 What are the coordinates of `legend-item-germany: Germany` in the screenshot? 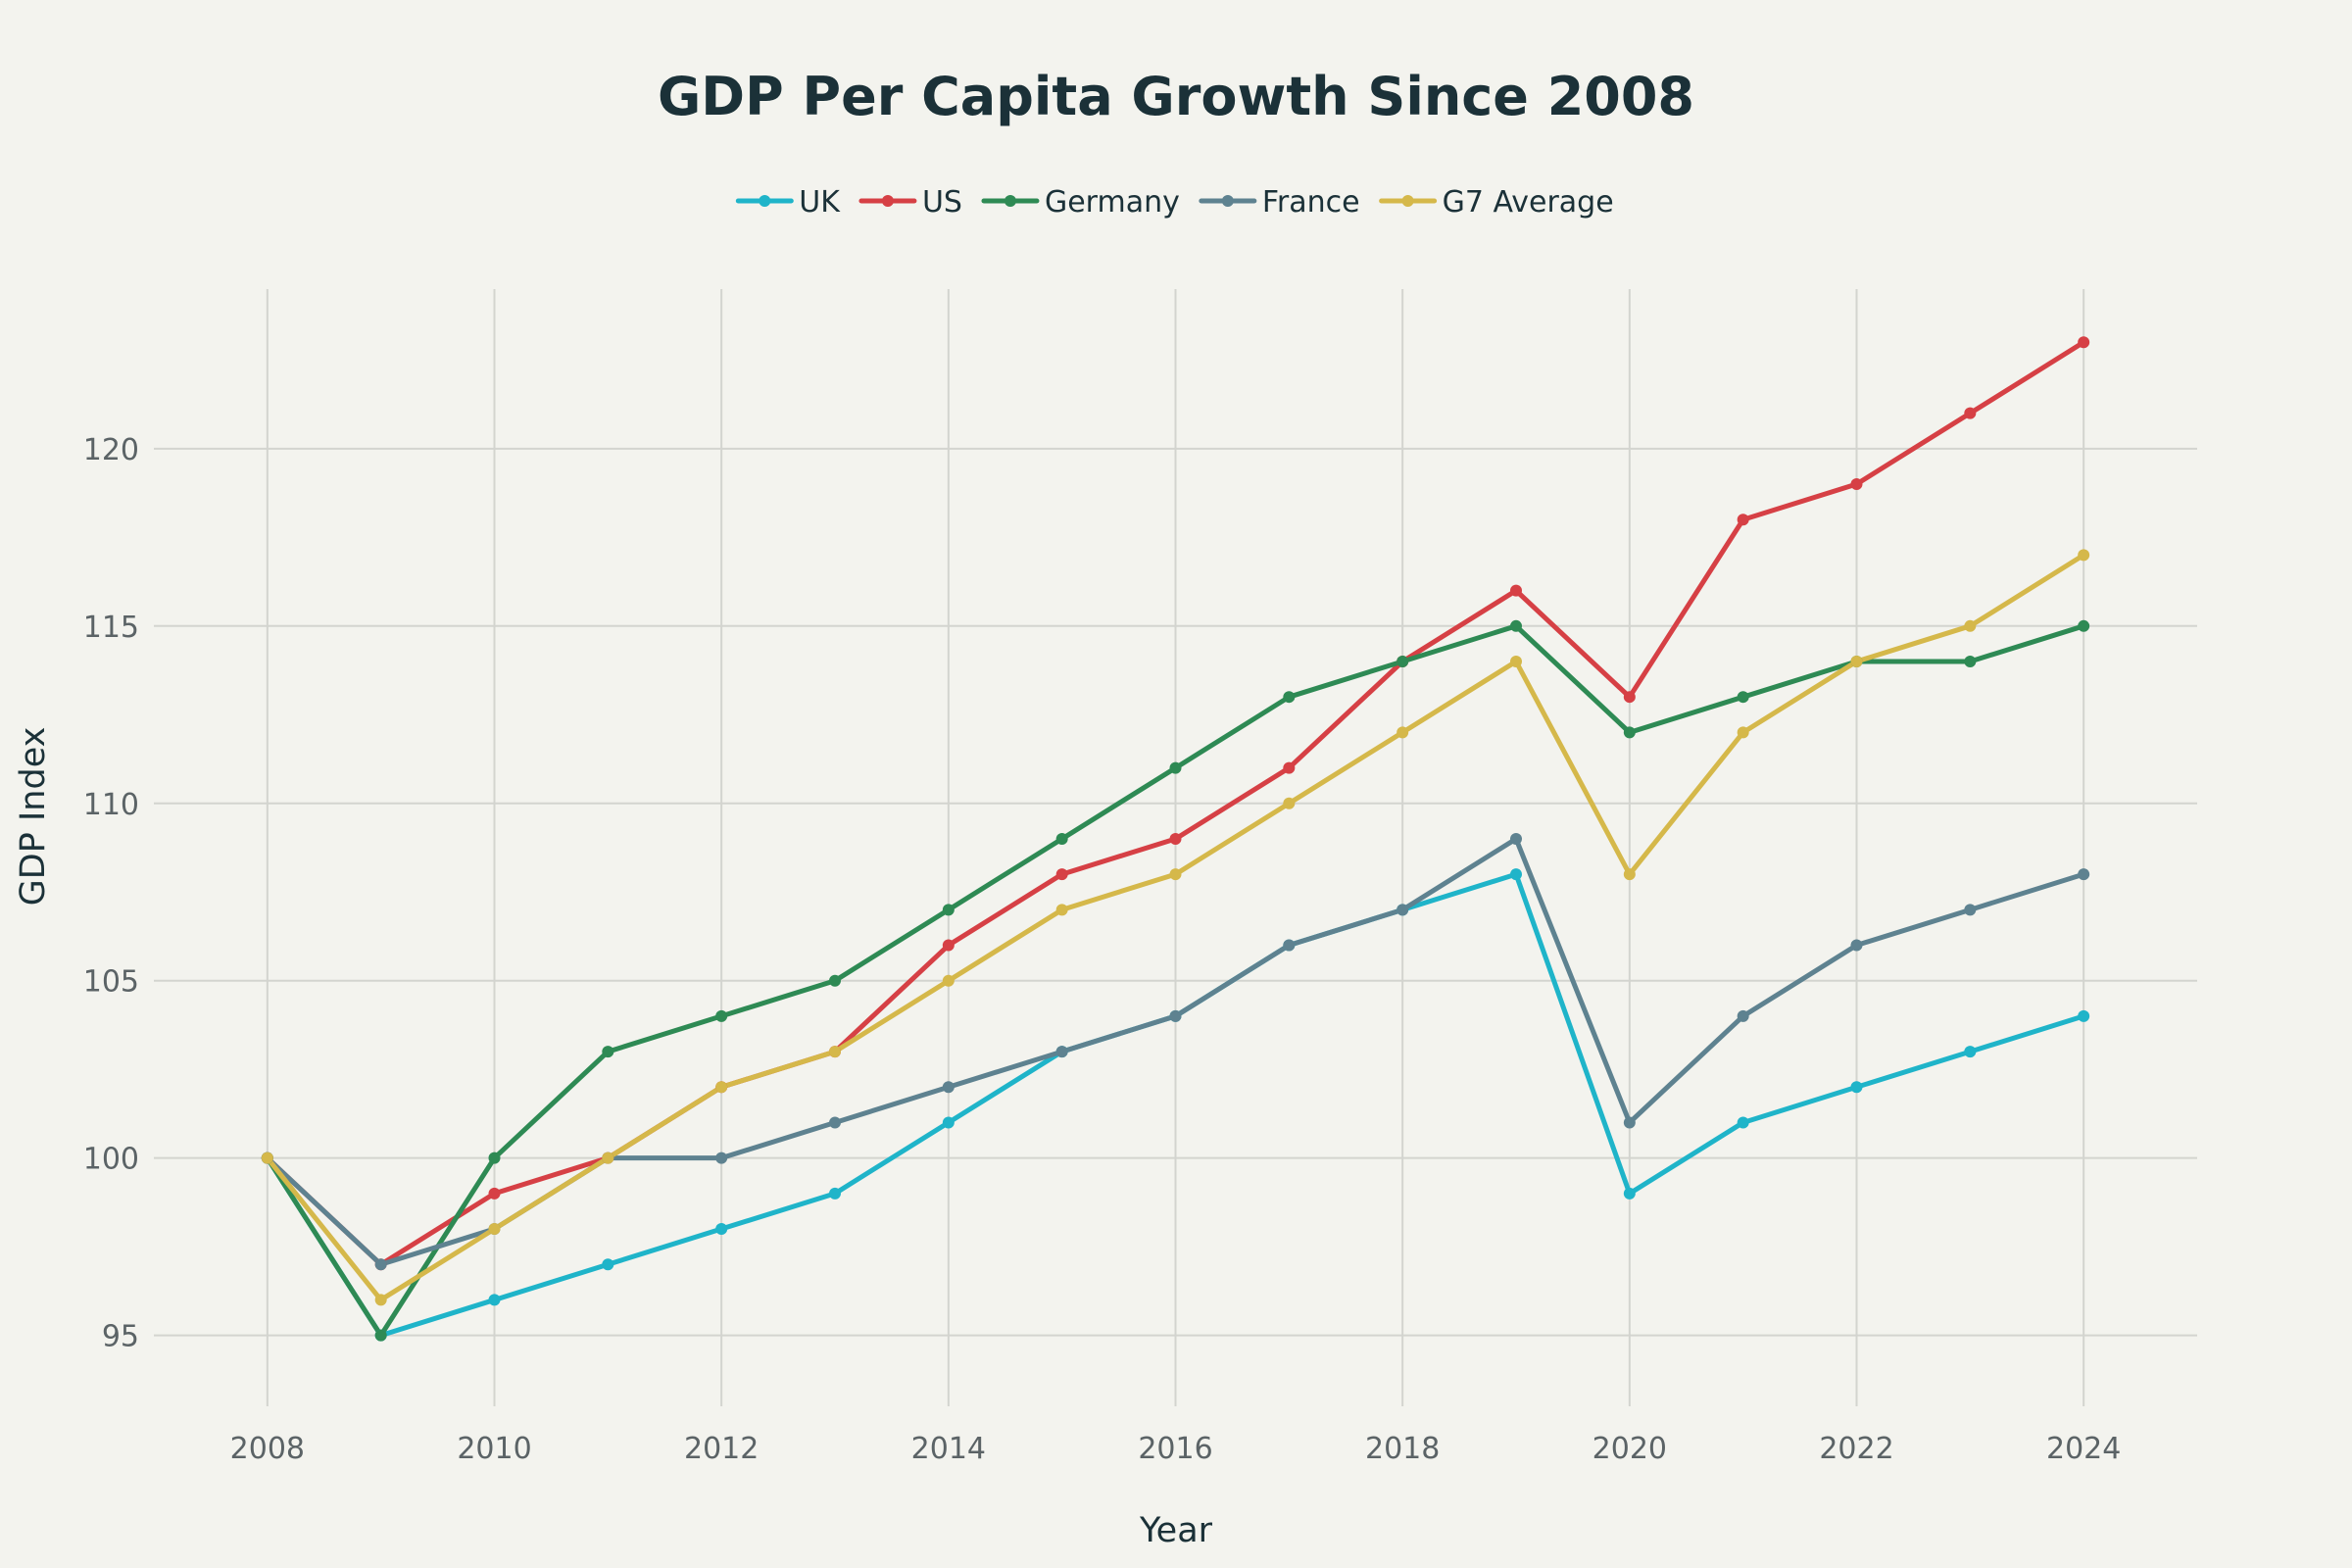 It's located at (1080, 202).